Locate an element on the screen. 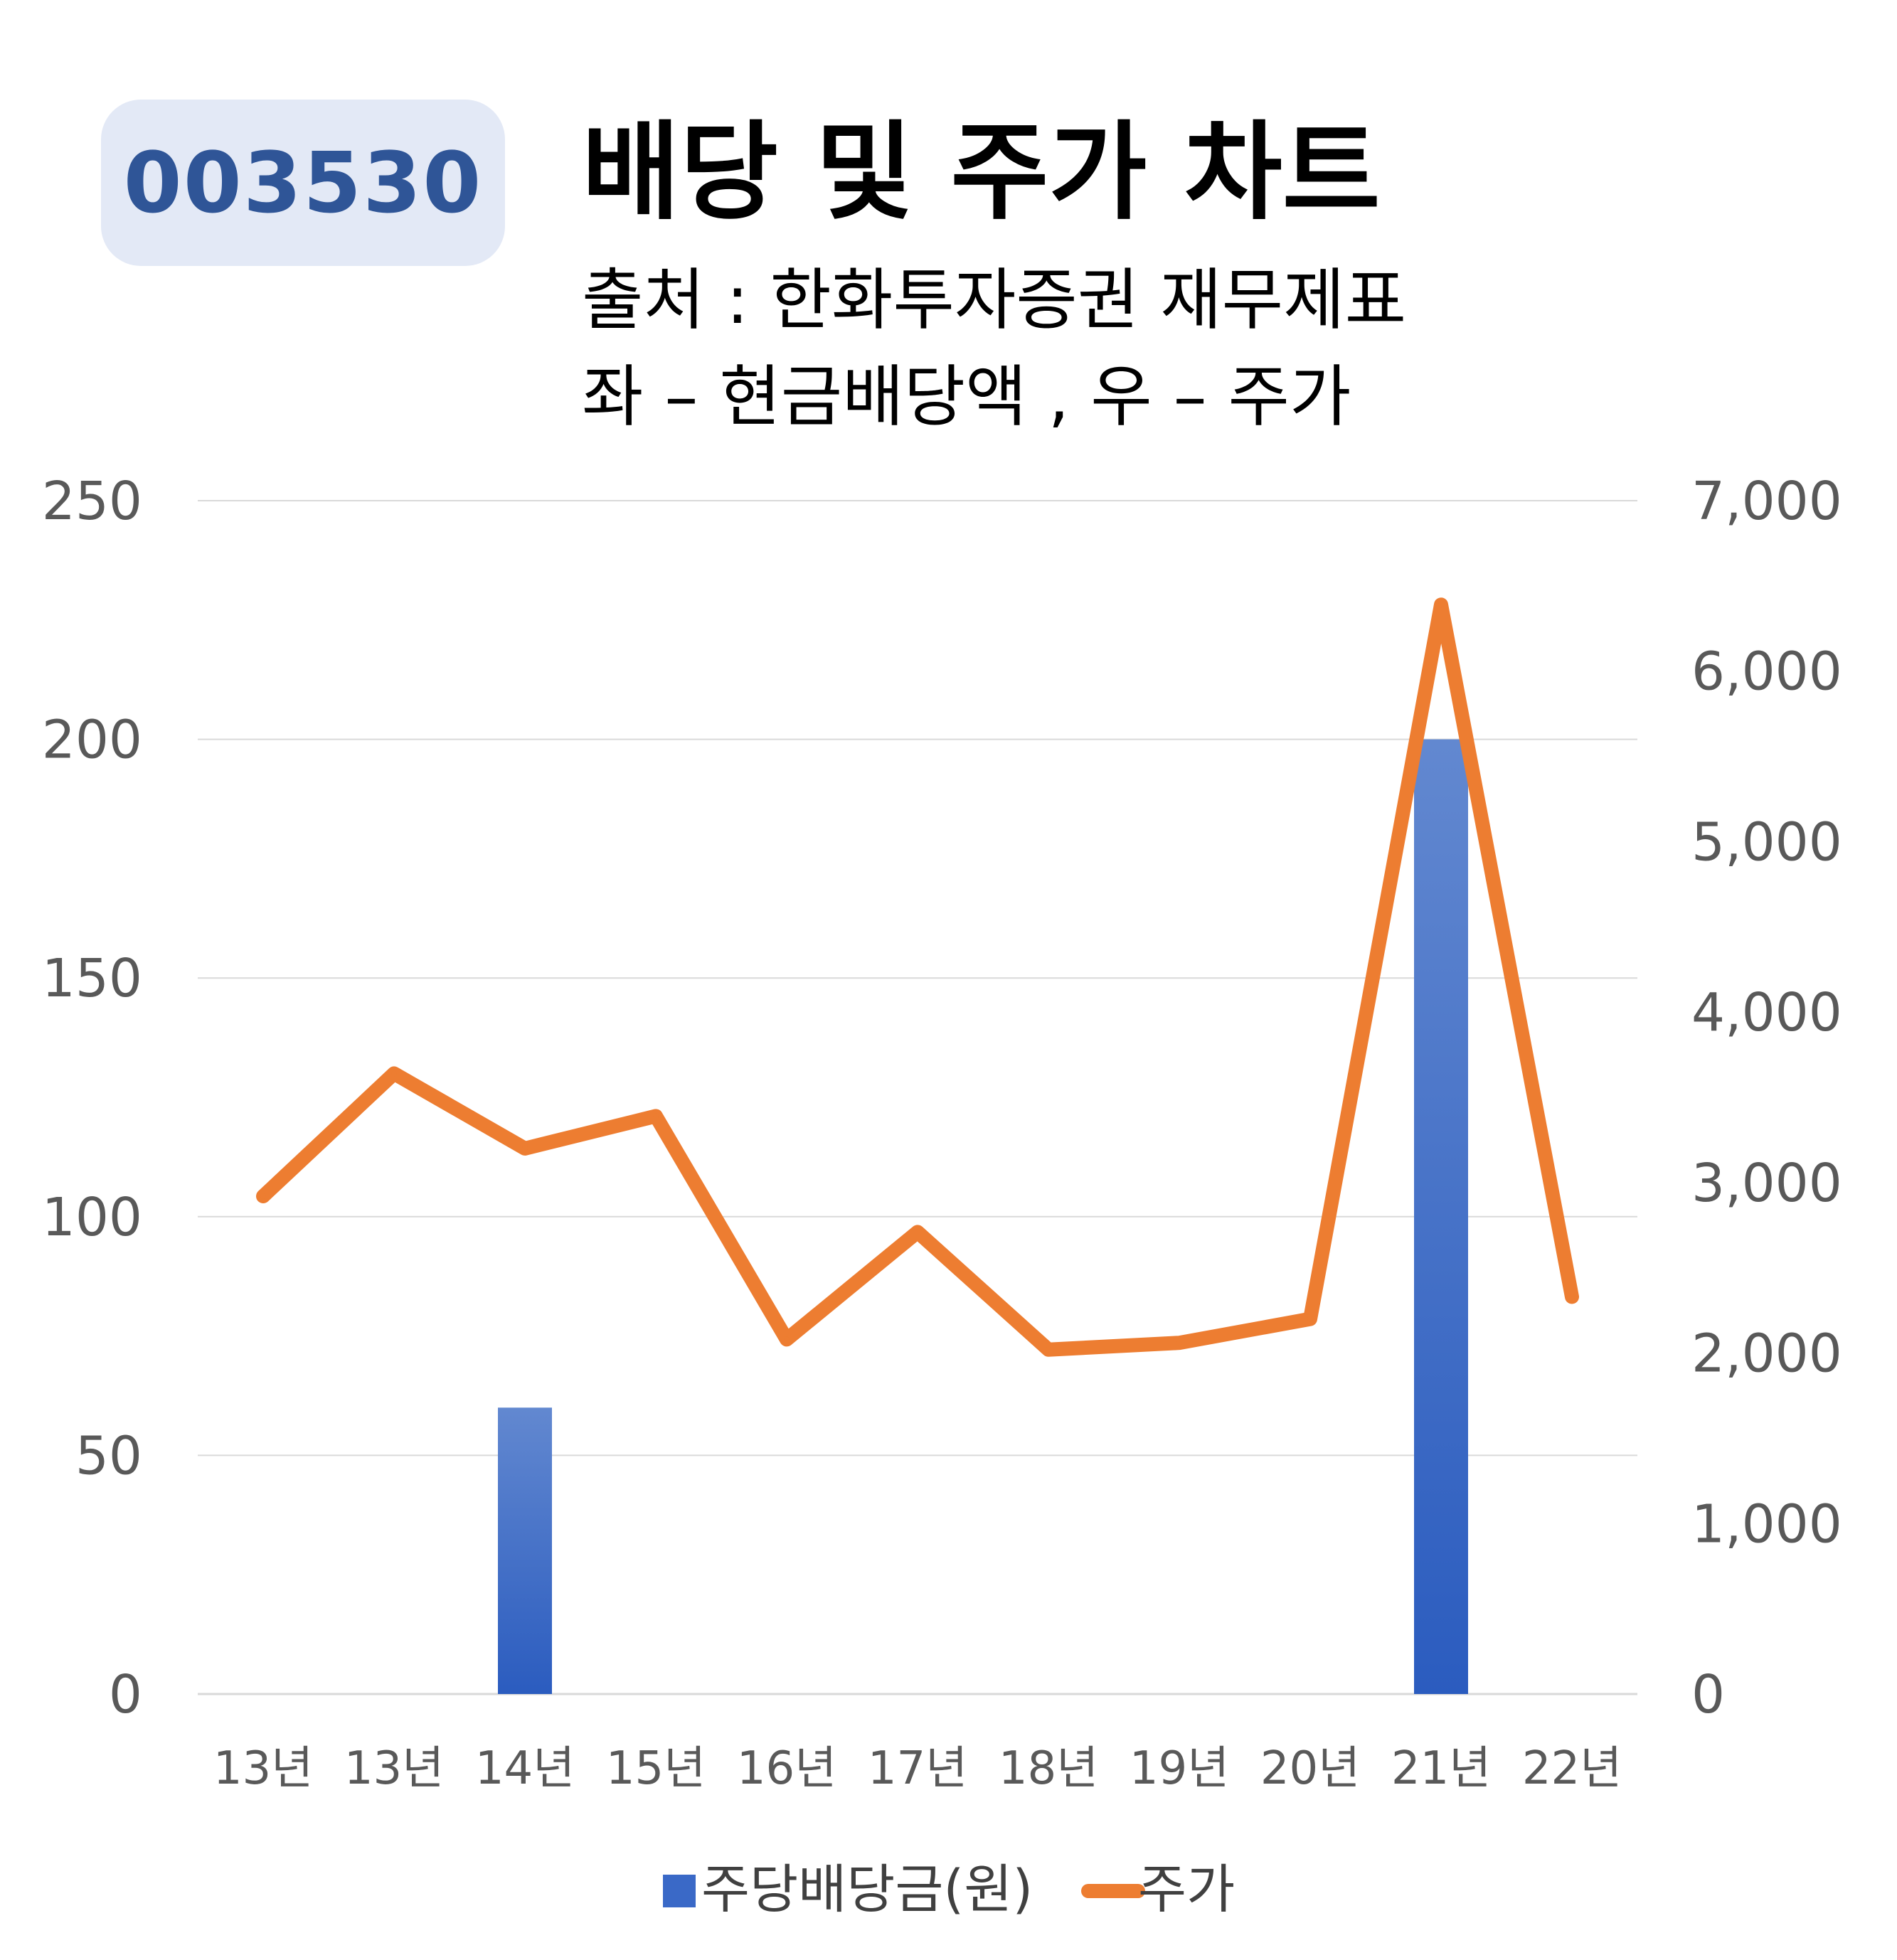 Image resolution: width=1897 pixels, height=1960 pixels. left-tick-label: 50 is located at coordinates (108, 1455).